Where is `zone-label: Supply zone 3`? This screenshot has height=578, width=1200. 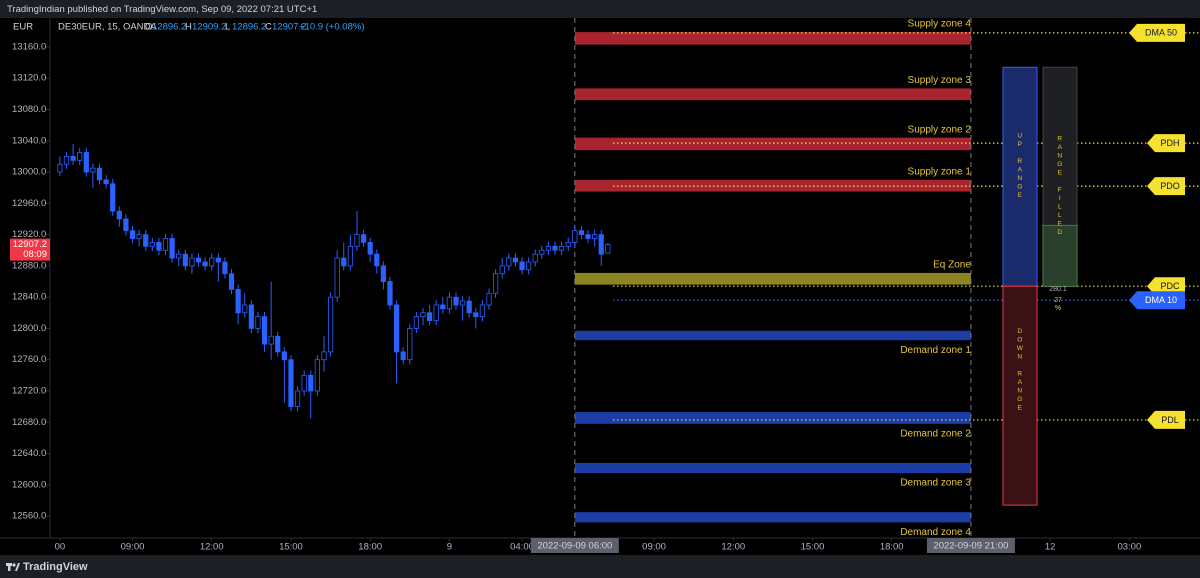
zone-label: Supply zone 3 is located at coordinates (940, 80).